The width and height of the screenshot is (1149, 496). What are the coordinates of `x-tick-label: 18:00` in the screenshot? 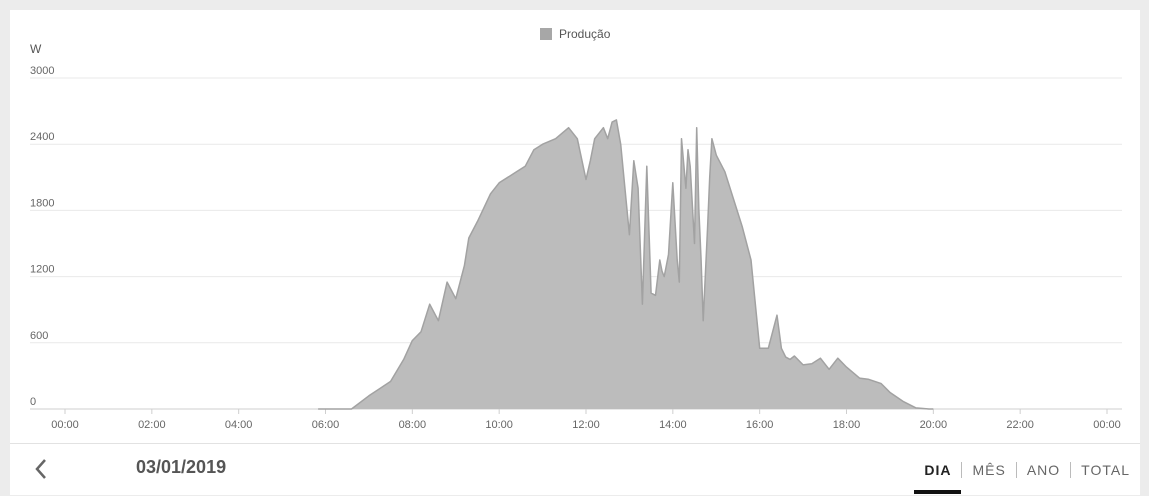 It's located at (847, 425).